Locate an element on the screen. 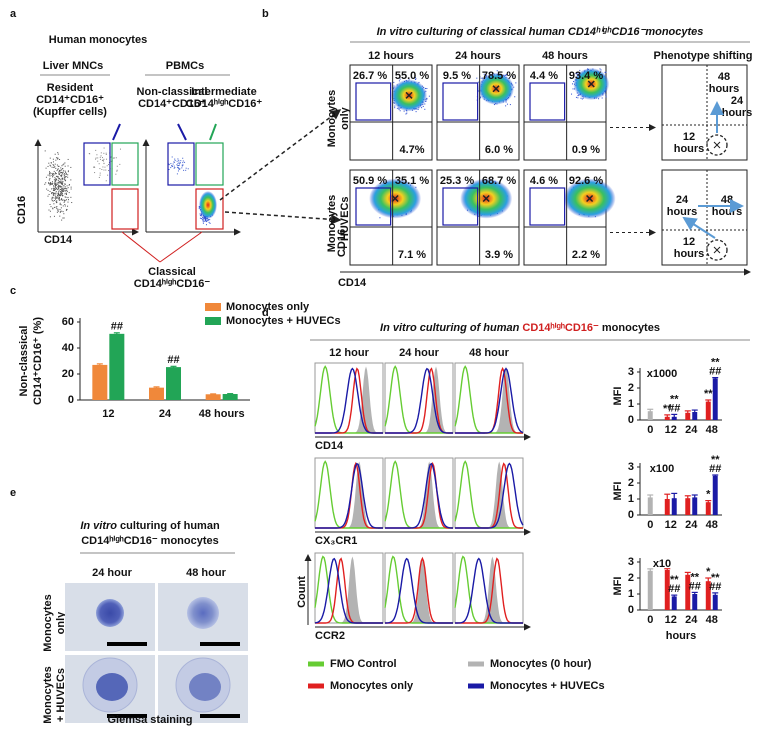  y-tick-label: 3 is located at coordinates (631, 562).